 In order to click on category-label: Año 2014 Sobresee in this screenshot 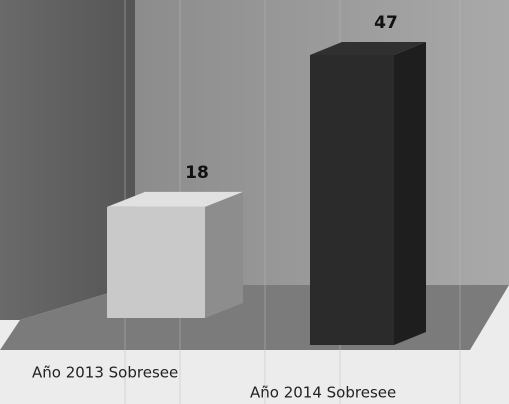, I will do `click(323, 393)`.